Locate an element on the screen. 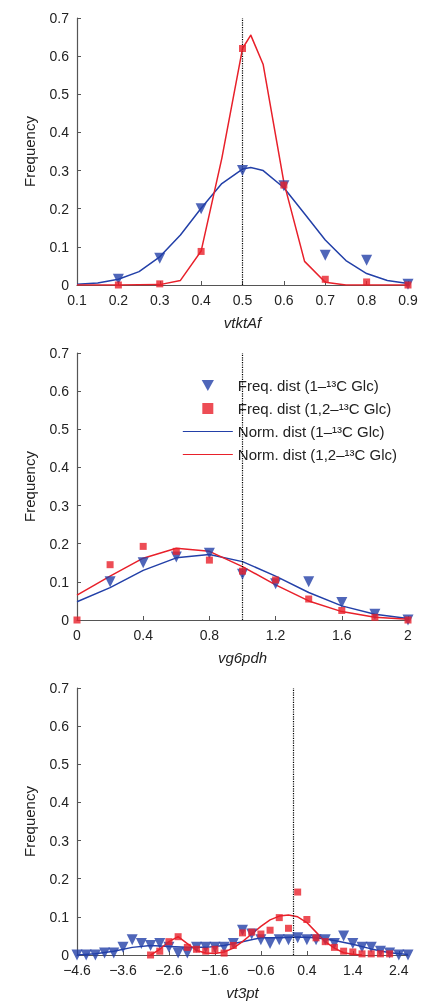 The image size is (422, 1005). x-tick-label: 2.4 is located at coordinates (399, 970).